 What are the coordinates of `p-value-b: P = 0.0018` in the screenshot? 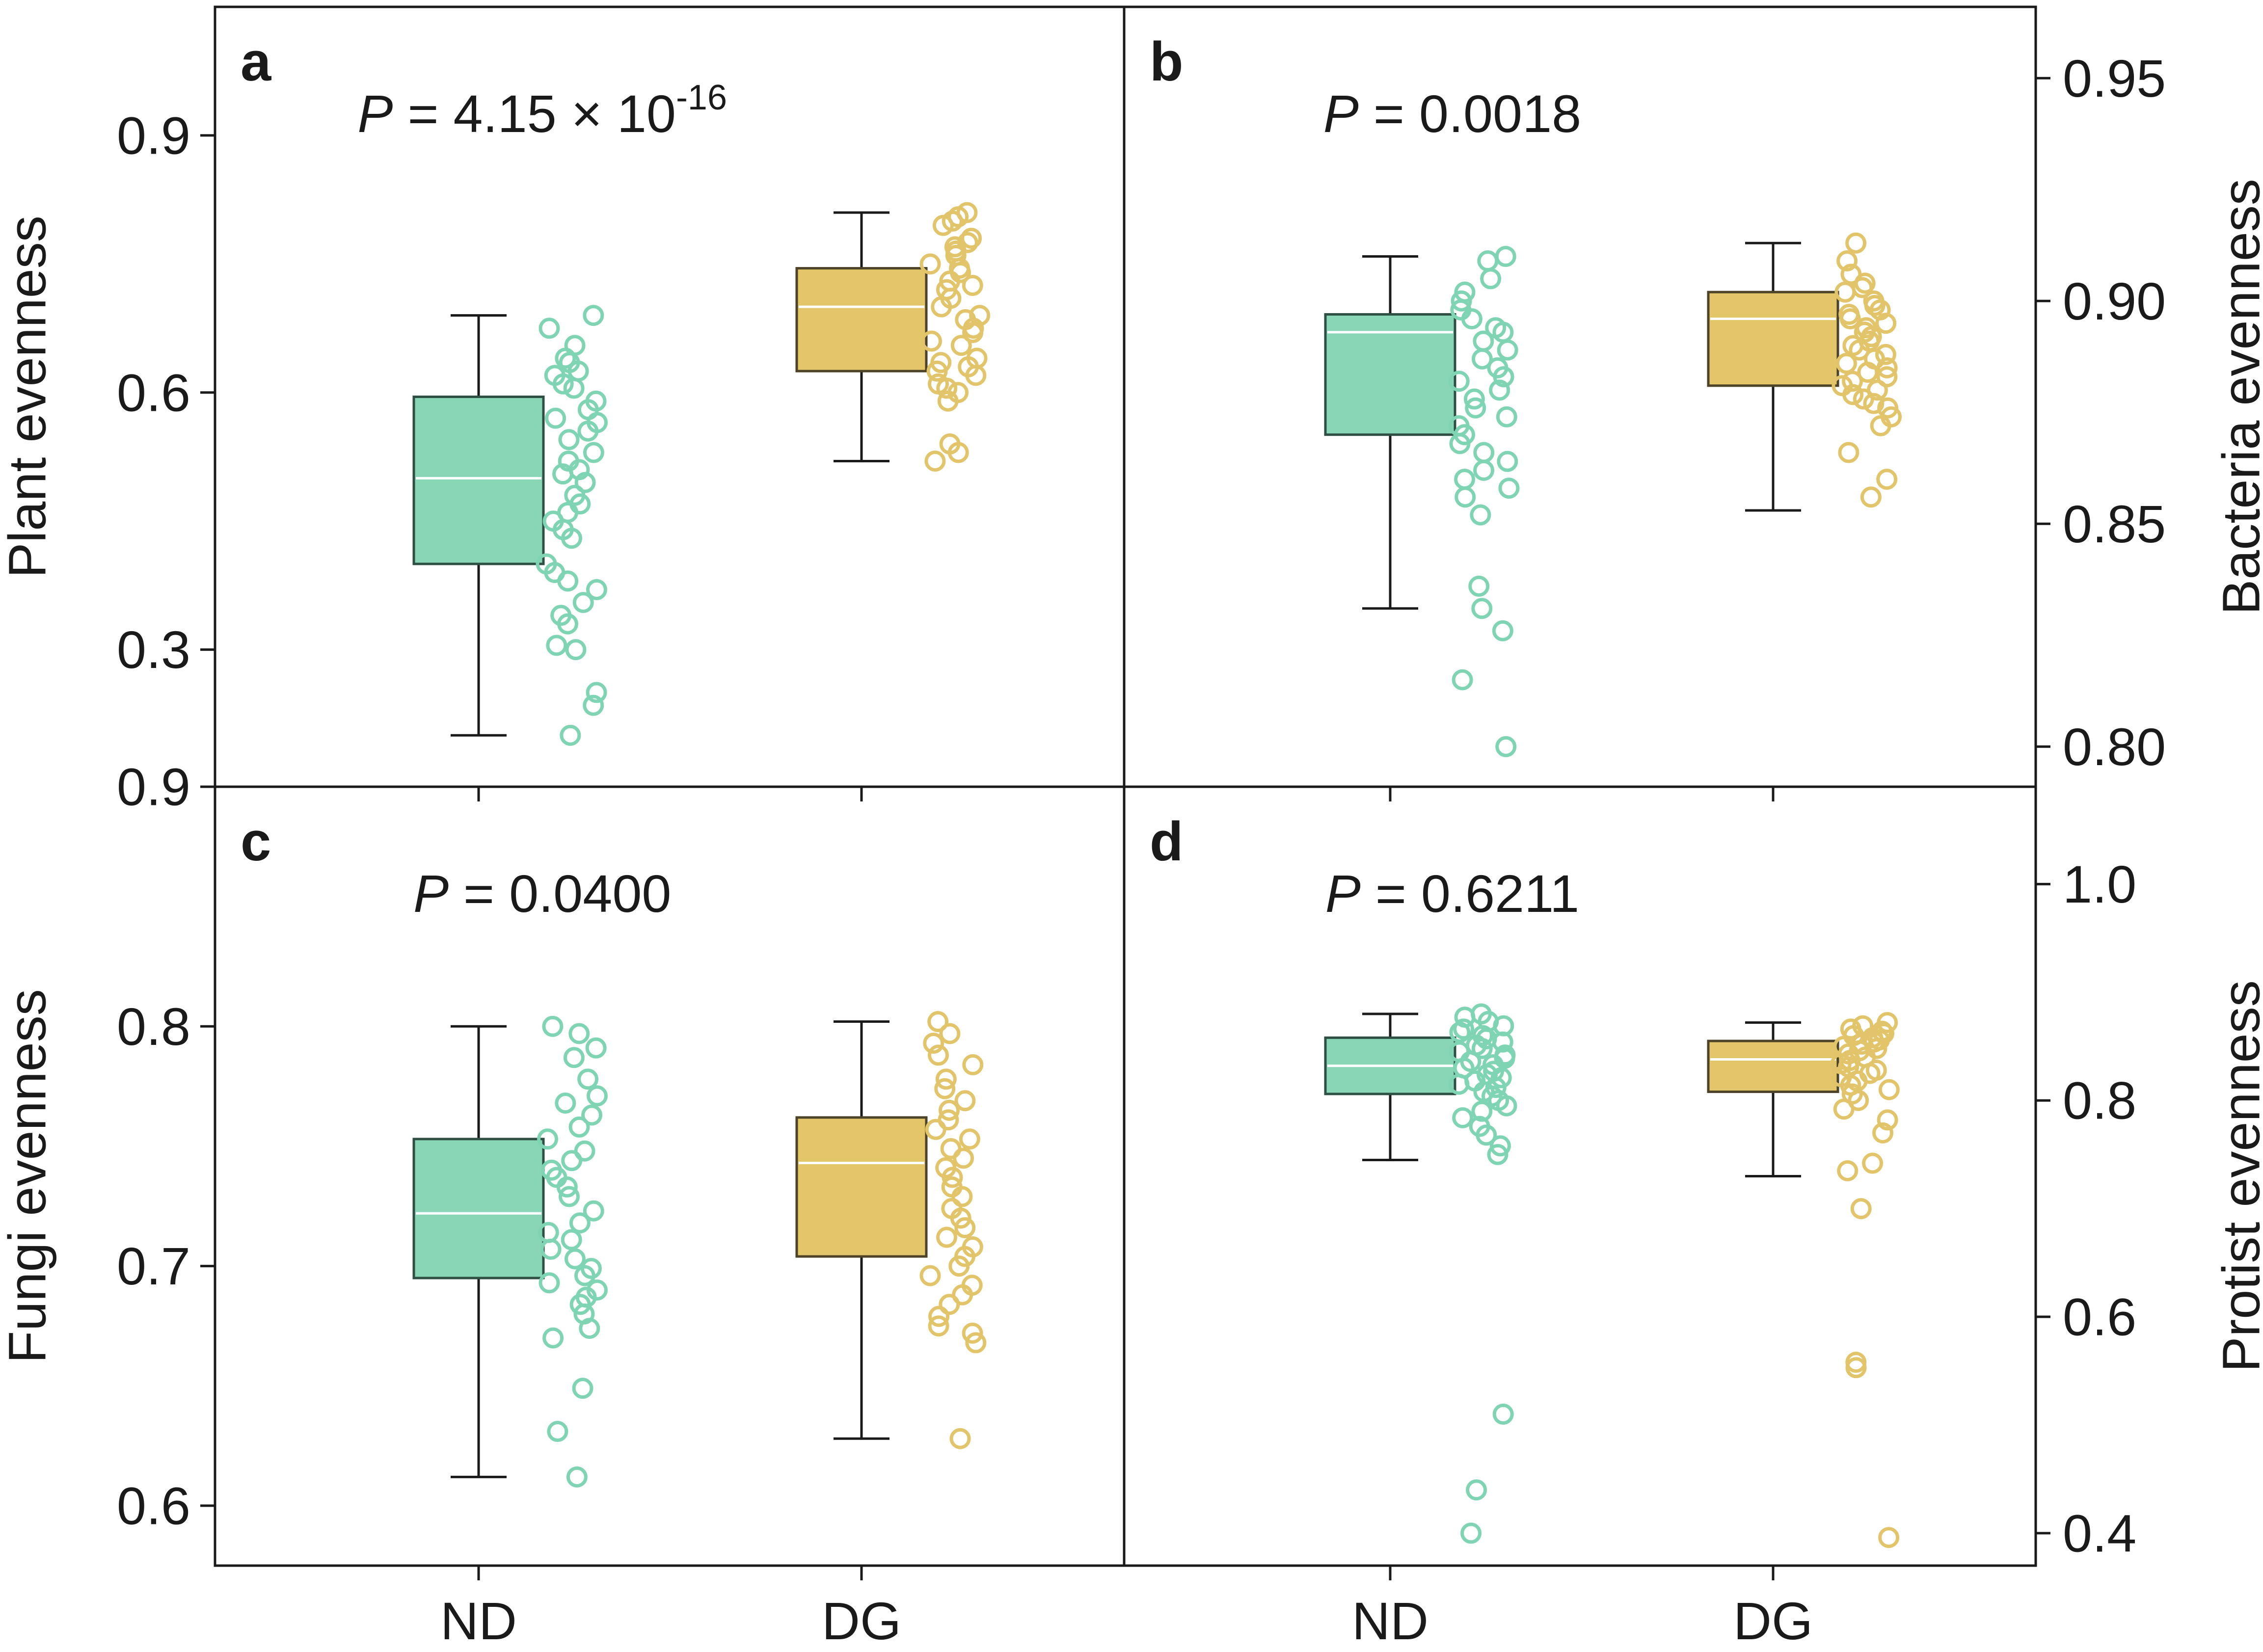 It's located at (1452, 113).